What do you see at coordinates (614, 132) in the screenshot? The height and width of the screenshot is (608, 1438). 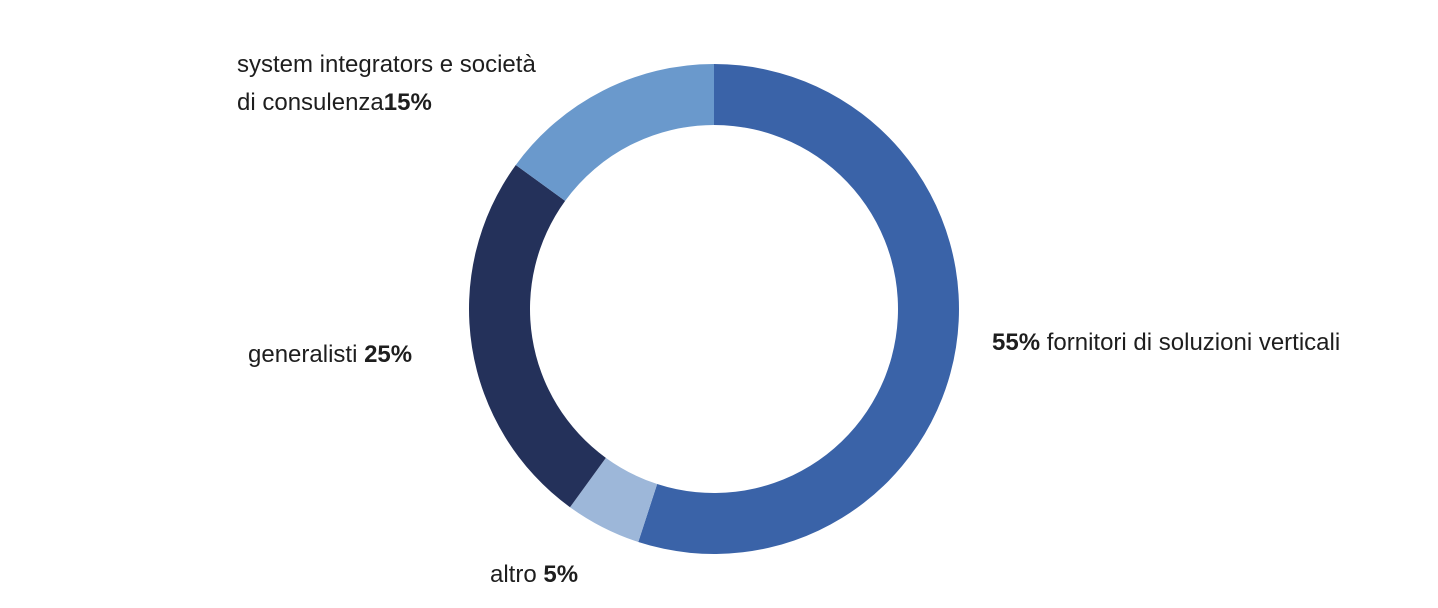 I see `slice-system-integrators` at bounding box center [614, 132].